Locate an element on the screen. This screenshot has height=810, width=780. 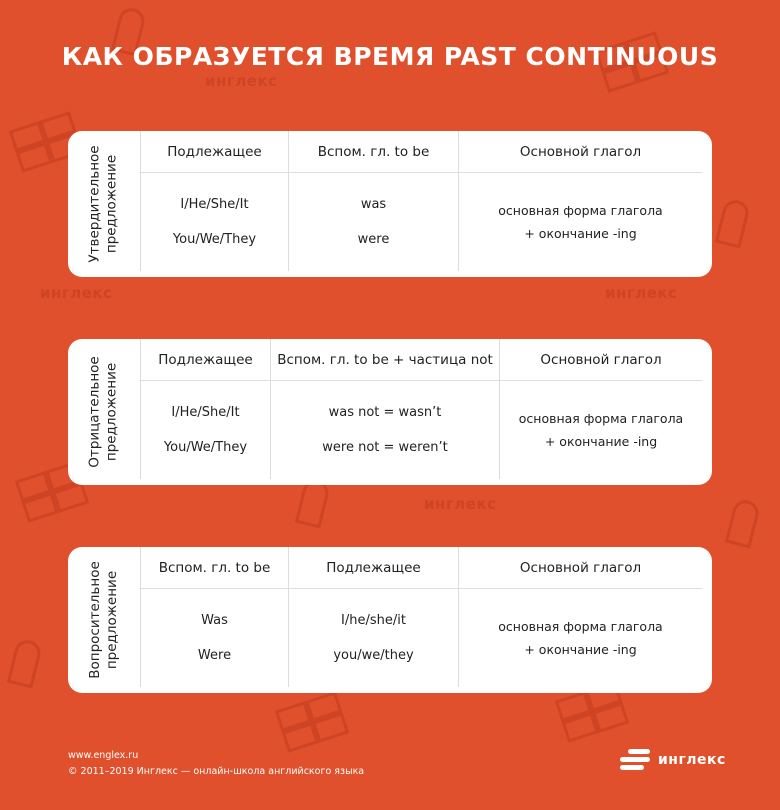
page-title: КАК ОБРАЗУЕТСЯ ВРЕМЯ PAST CONTINUOUS is located at coordinates (390, 56).